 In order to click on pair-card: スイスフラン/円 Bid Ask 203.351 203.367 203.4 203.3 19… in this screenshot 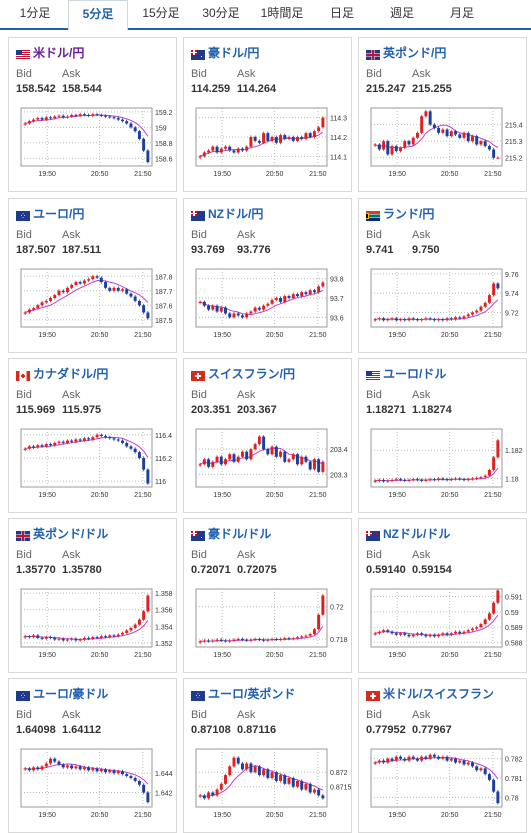, I will do `click(267, 435)`.